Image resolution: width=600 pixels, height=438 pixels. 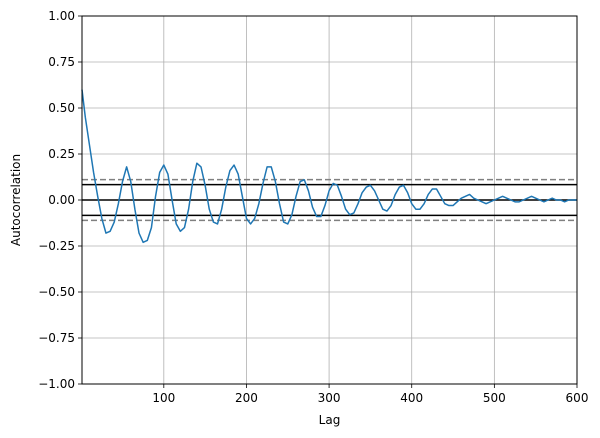 What do you see at coordinates (61, 154) in the screenshot?
I see `y-tick-label-5: 0.25` at bounding box center [61, 154].